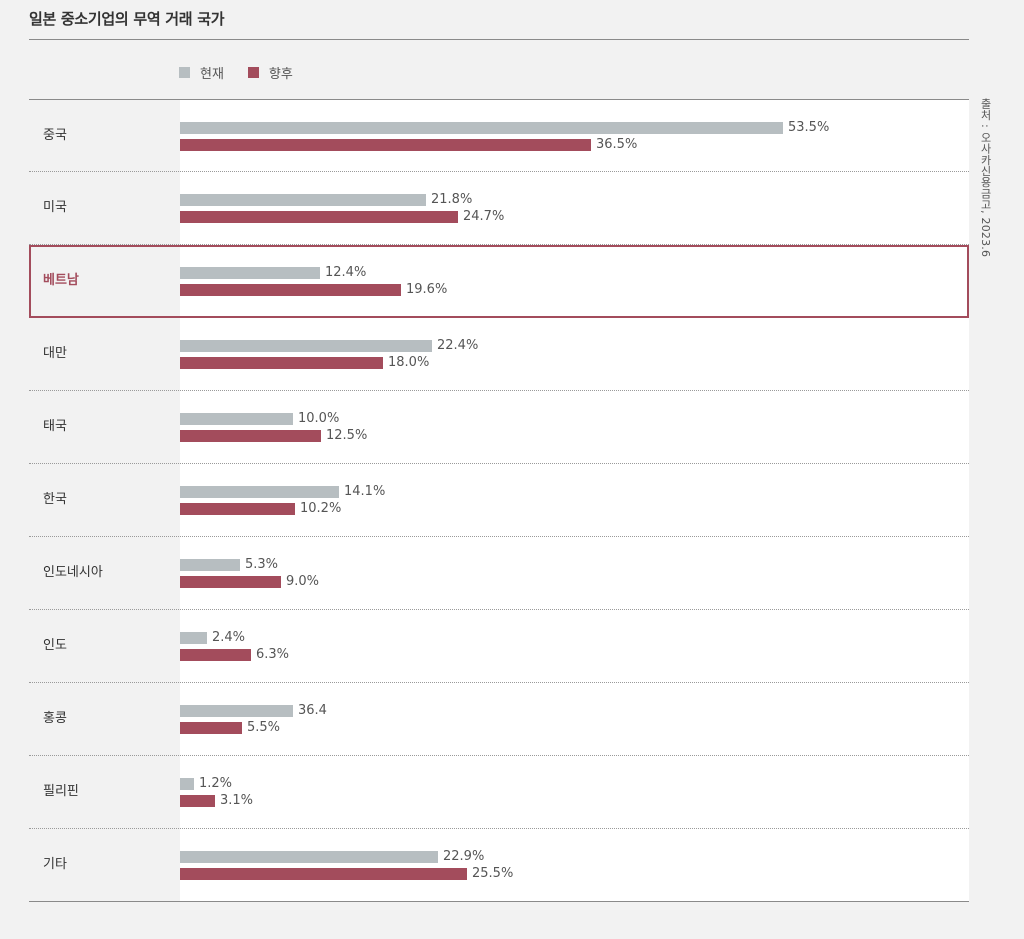  Describe the element at coordinates (55, 645) in the screenshot. I see `category-label: 인도` at that location.